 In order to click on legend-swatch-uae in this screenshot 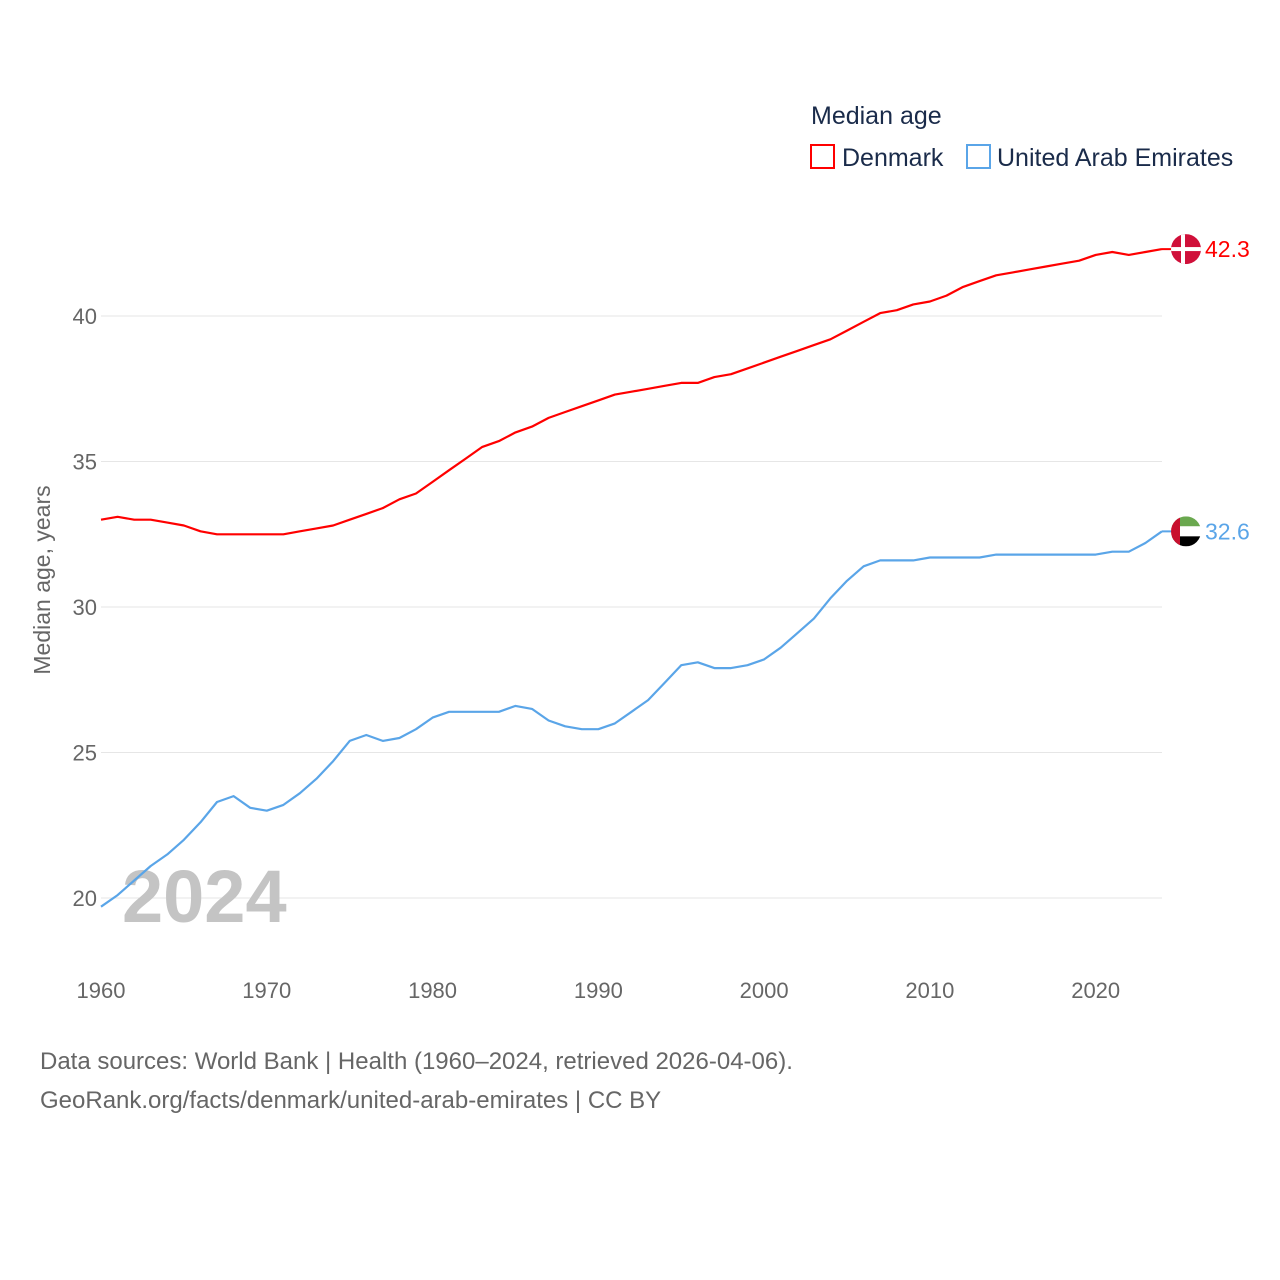, I will do `click(978, 156)`.